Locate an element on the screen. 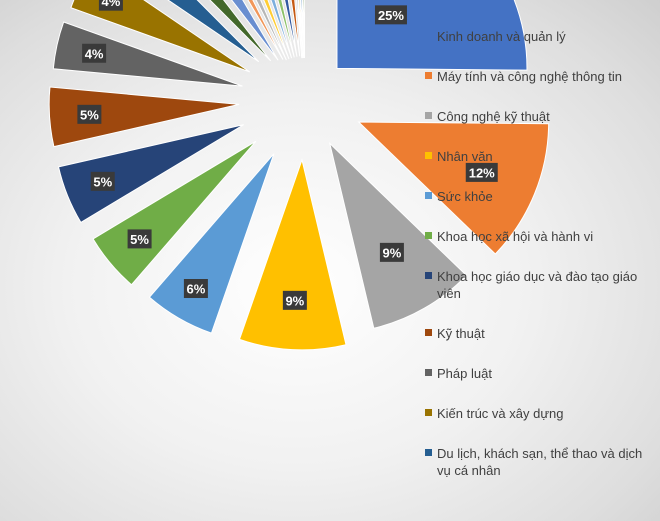 The width and height of the screenshot is (660, 521). legend-label: Pháp luật is located at coordinates (464, 373).